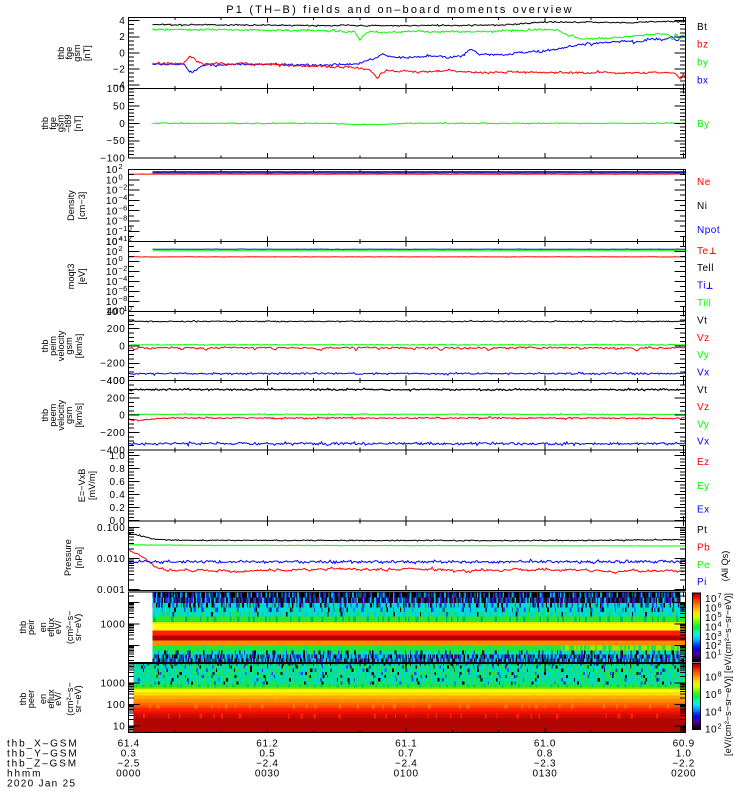 The image size is (750, 800). I want to click on svg-text: 0.3, so click(129, 754).